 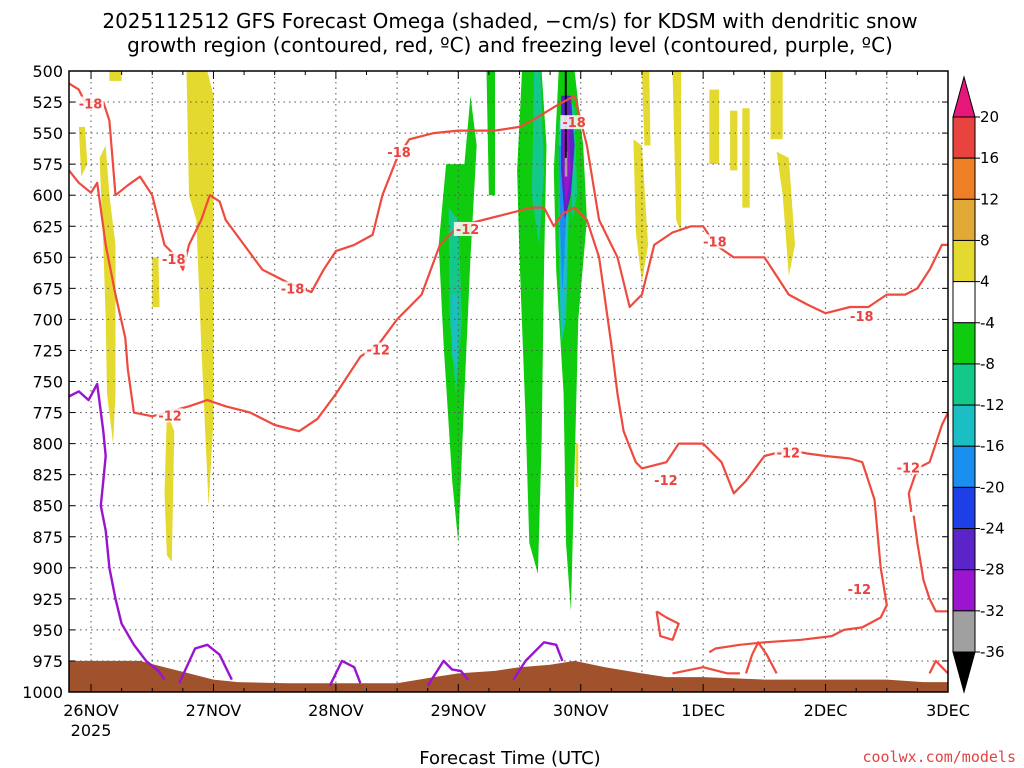 What do you see at coordinates (964, 672) in the screenshot?
I see `colorbar-under-arrow` at bounding box center [964, 672].